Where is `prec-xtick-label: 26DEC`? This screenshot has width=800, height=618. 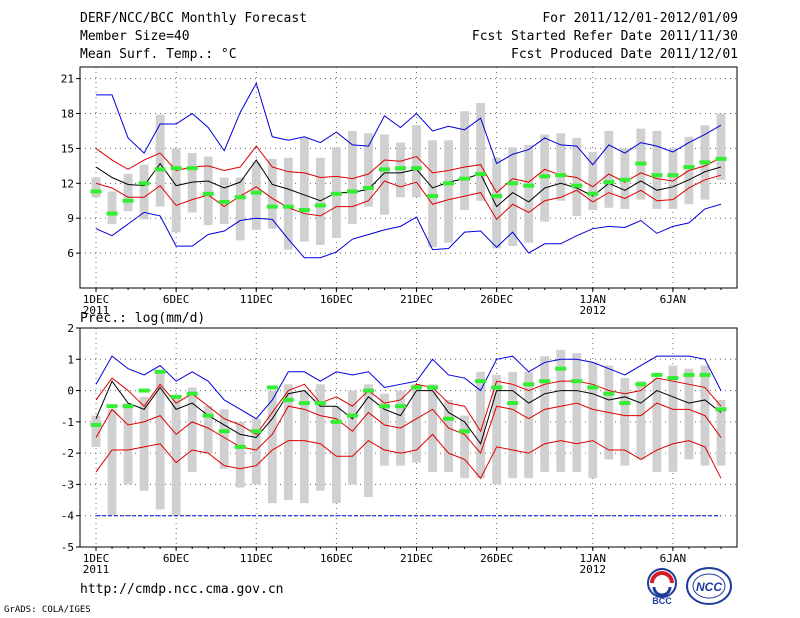 prec-xtick-label: 26DEC is located at coordinates (496, 558).